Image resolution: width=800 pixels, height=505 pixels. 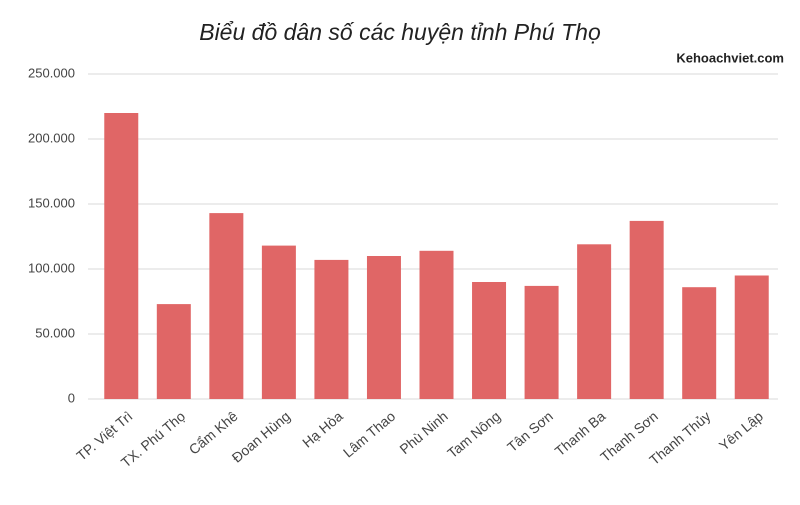 What do you see at coordinates (530, 431) in the screenshot?
I see `x-tick-label: Tân Sơn` at bounding box center [530, 431].